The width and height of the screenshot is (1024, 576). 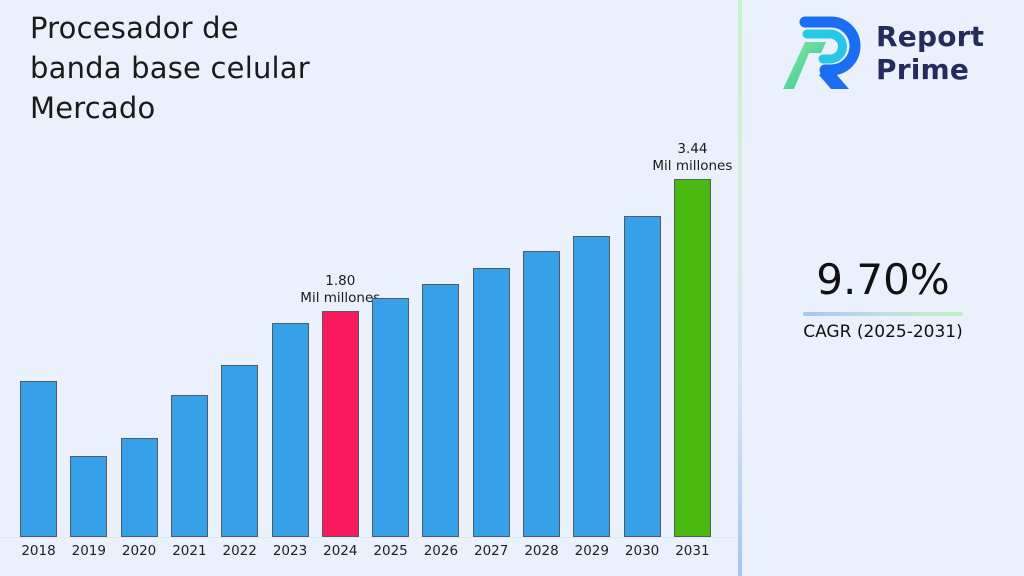 What do you see at coordinates (491, 551) in the screenshot?
I see `x-tick-label-2027: 2027` at bounding box center [491, 551].